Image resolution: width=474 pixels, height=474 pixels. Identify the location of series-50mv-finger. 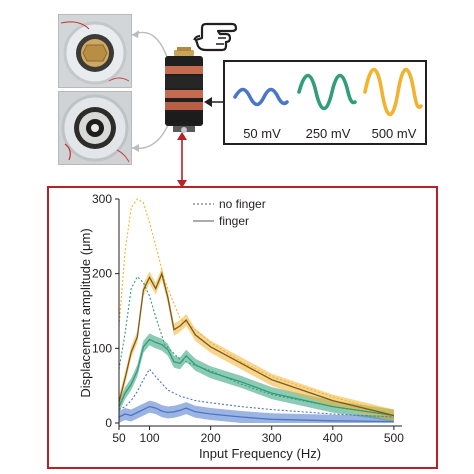
(256, 414).